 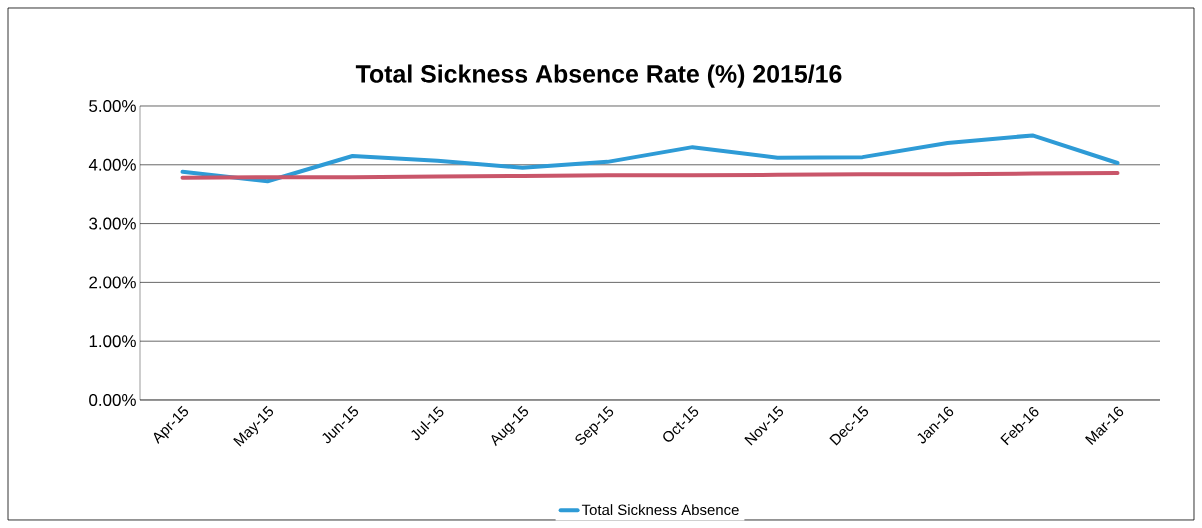 I want to click on legend-label: Total Sickness Absence, so click(x=660, y=510).